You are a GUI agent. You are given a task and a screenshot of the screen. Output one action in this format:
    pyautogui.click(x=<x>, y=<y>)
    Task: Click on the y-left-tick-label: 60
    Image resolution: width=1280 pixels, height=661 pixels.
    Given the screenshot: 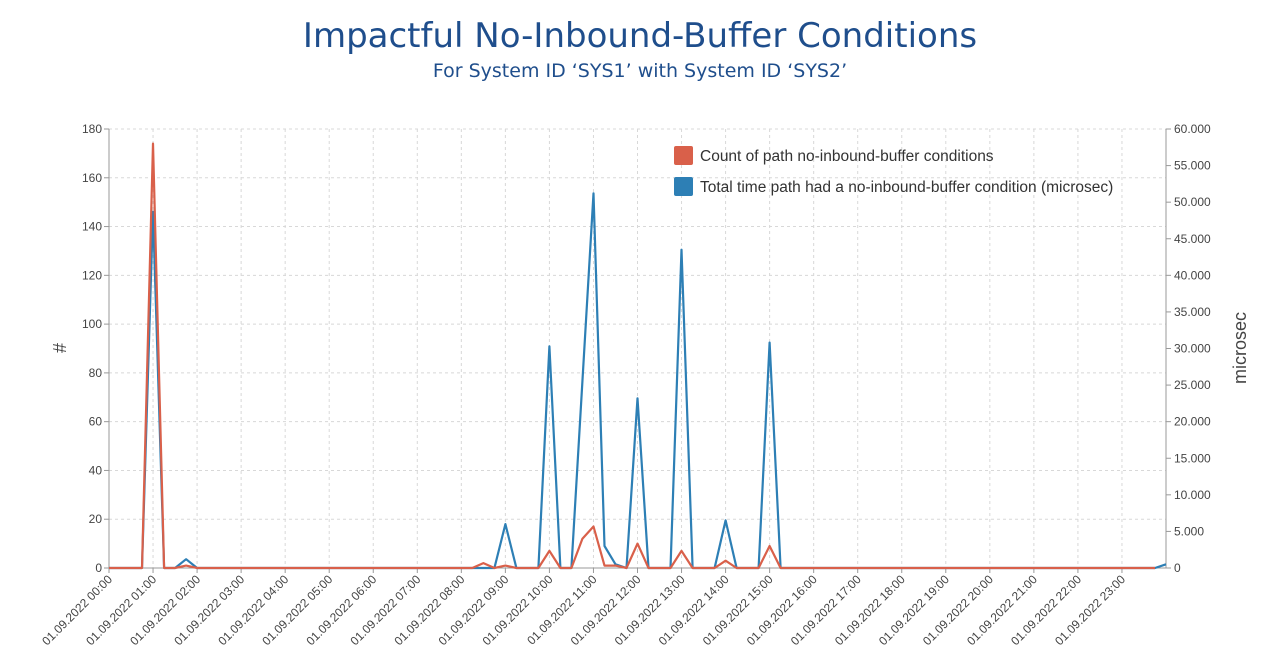 What is the action you would take?
    pyautogui.click(x=96, y=422)
    